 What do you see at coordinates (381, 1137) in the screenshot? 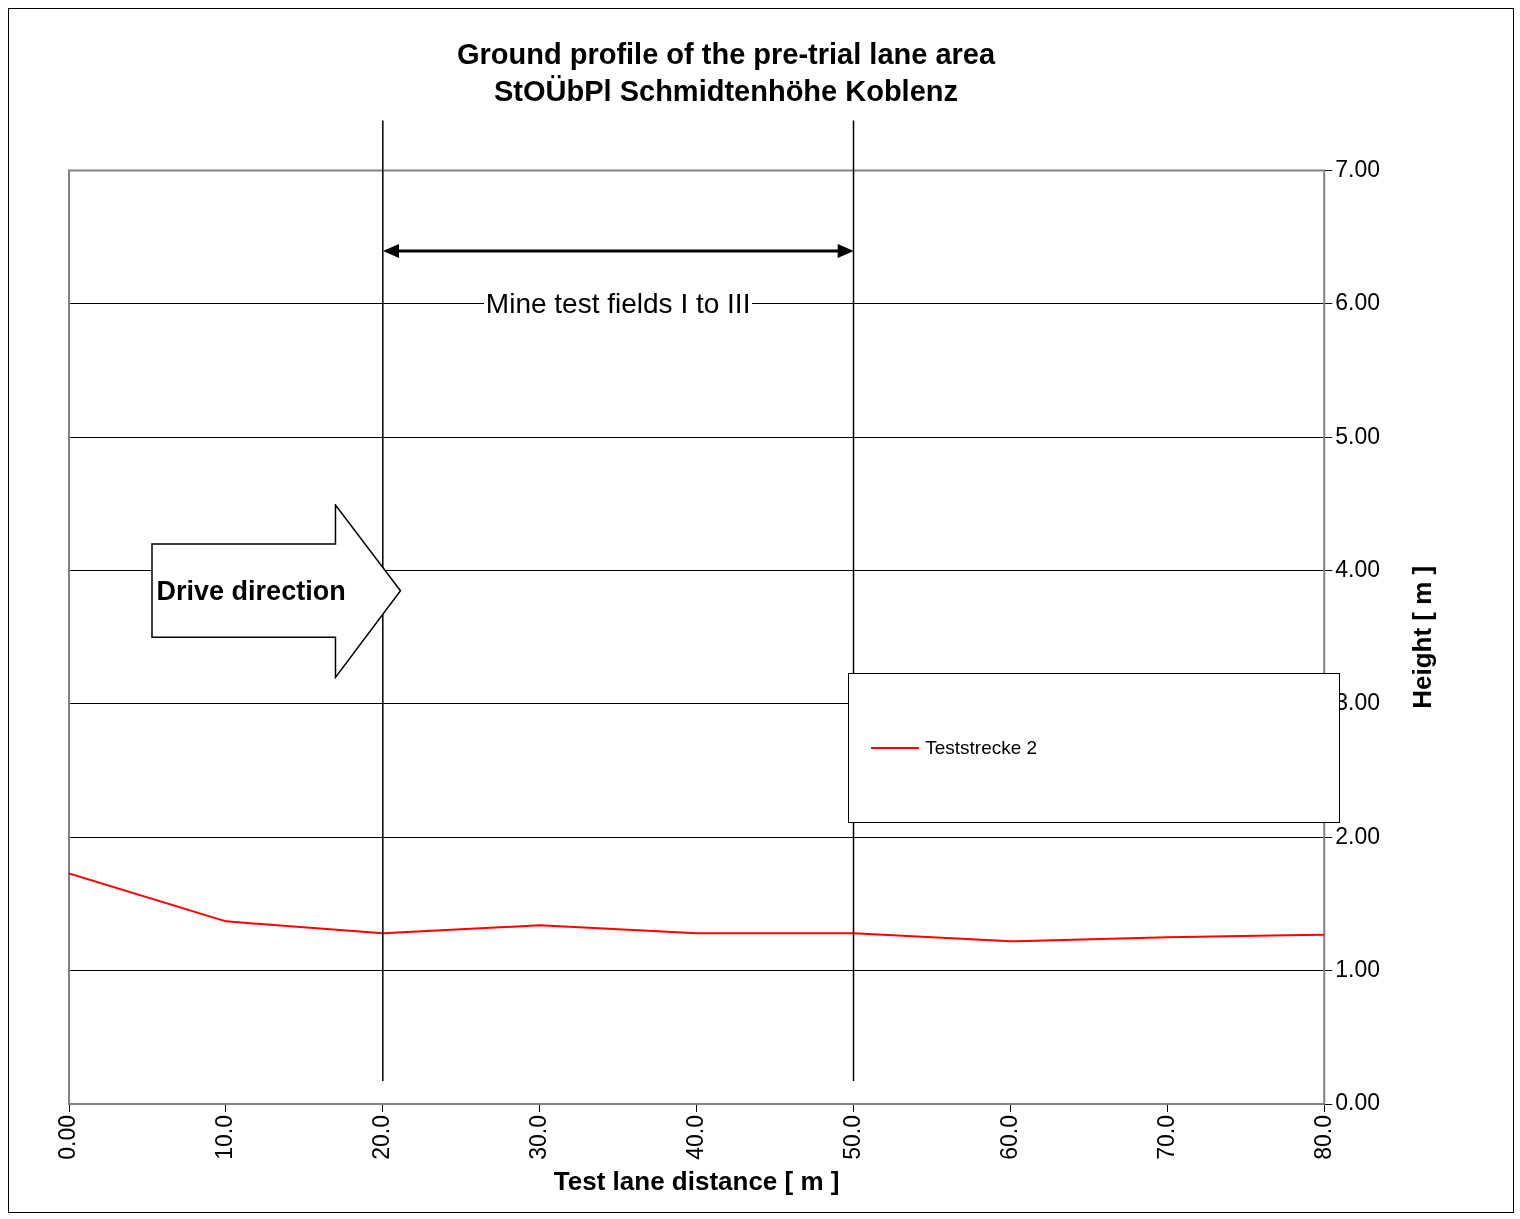
I see `x-tick-label: 20.0` at bounding box center [381, 1137].